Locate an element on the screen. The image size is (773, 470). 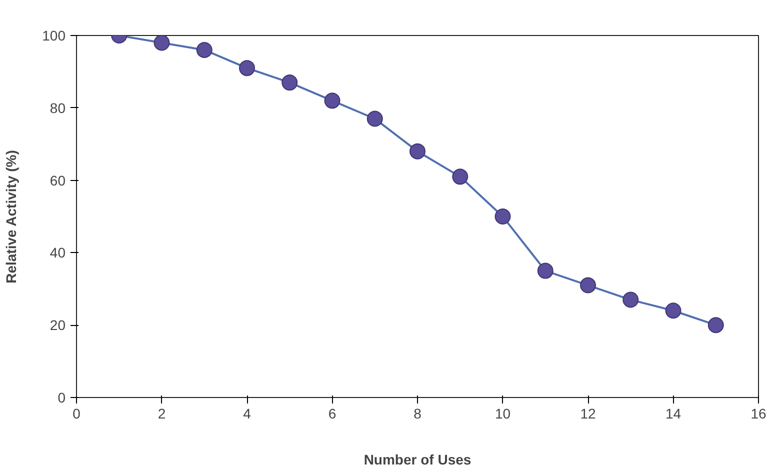
x-tick-label: 6 is located at coordinates (332, 414).